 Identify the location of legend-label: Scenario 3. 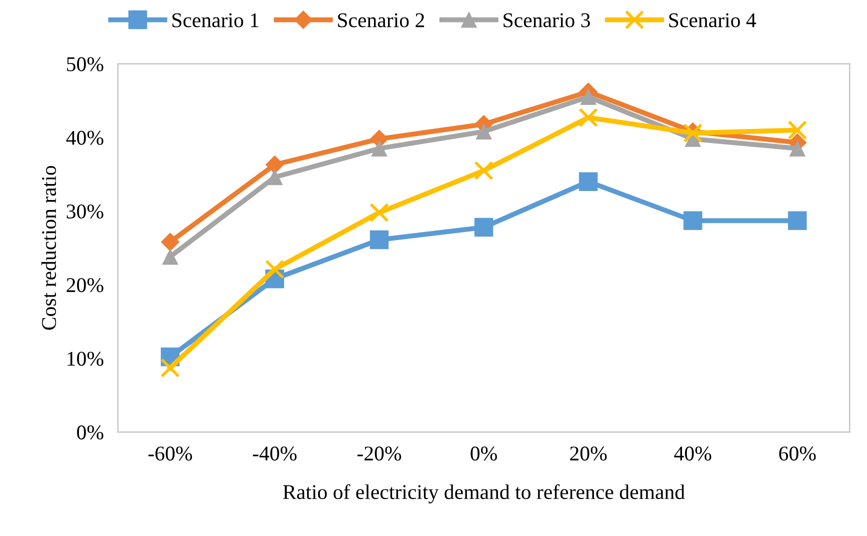
(547, 20).